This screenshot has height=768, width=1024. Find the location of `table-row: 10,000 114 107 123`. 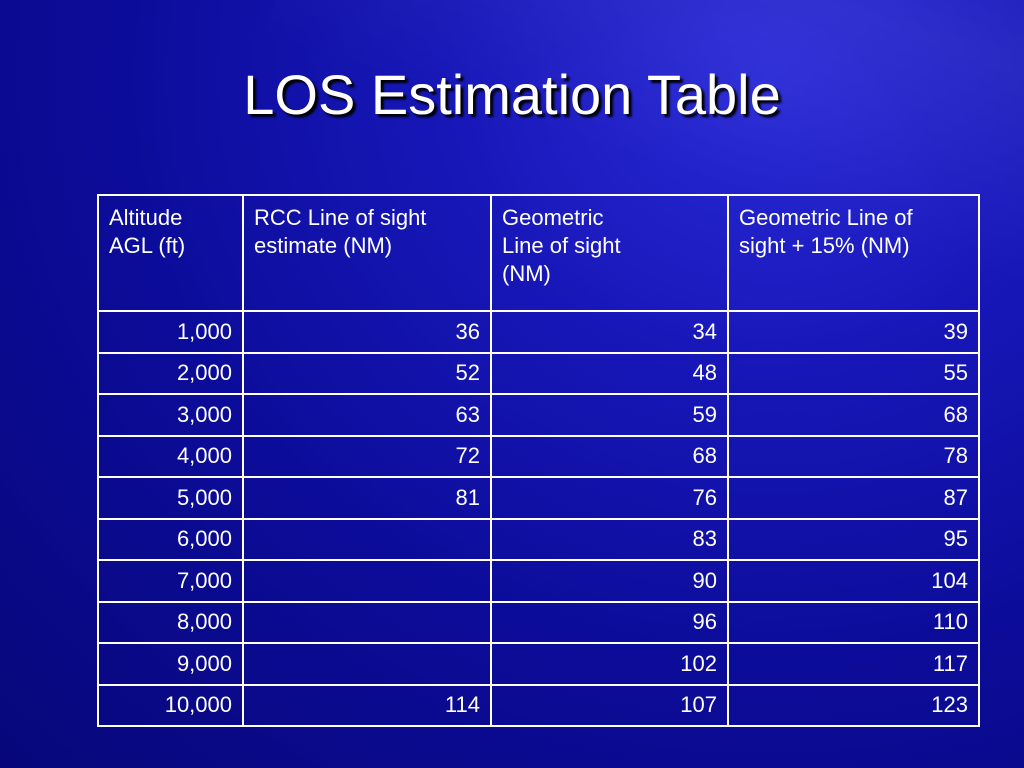

table-row: 10,000 114 107 123 is located at coordinates (538, 705).